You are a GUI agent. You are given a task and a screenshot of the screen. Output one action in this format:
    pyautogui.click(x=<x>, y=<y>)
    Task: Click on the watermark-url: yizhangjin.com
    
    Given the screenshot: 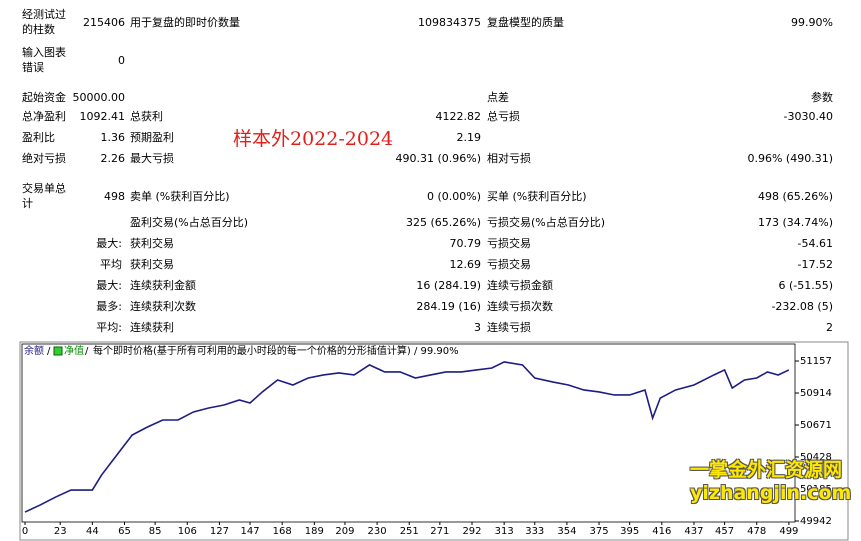 What is the action you would take?
    pyautogui.click(x=771, y=493)
    